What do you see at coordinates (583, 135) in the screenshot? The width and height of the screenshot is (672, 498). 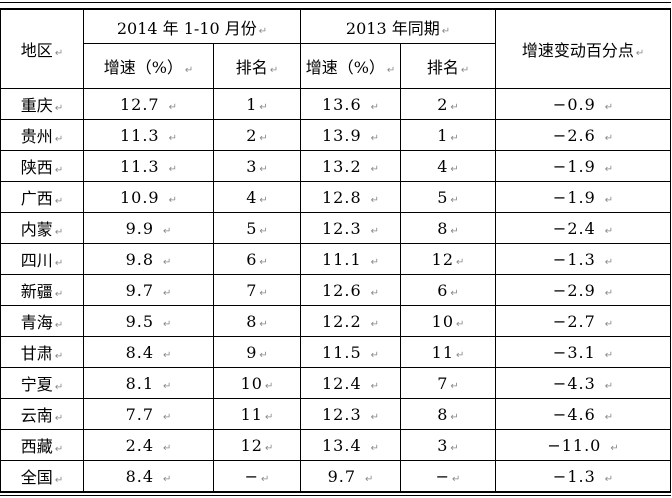 I see `cell-change: −2.6 ↵` at bounding box center [583, 135].